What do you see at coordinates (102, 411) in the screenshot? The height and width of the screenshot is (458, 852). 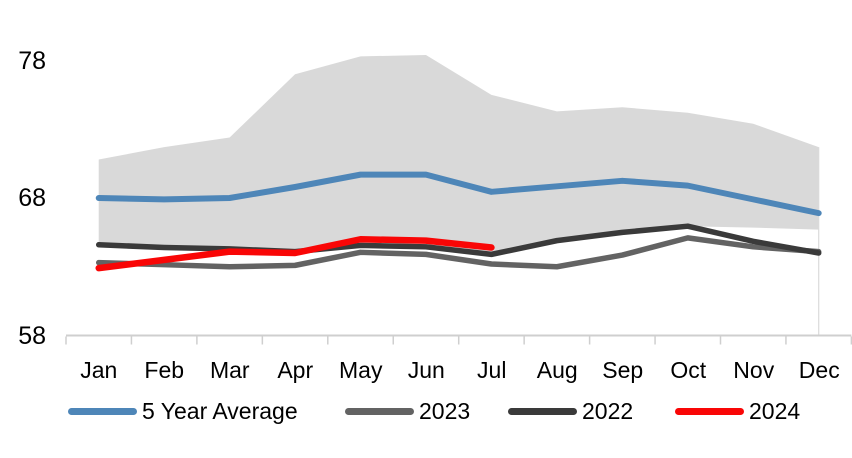 I see `legend-swatch-5-year-average` at bounding box center [102, 411].